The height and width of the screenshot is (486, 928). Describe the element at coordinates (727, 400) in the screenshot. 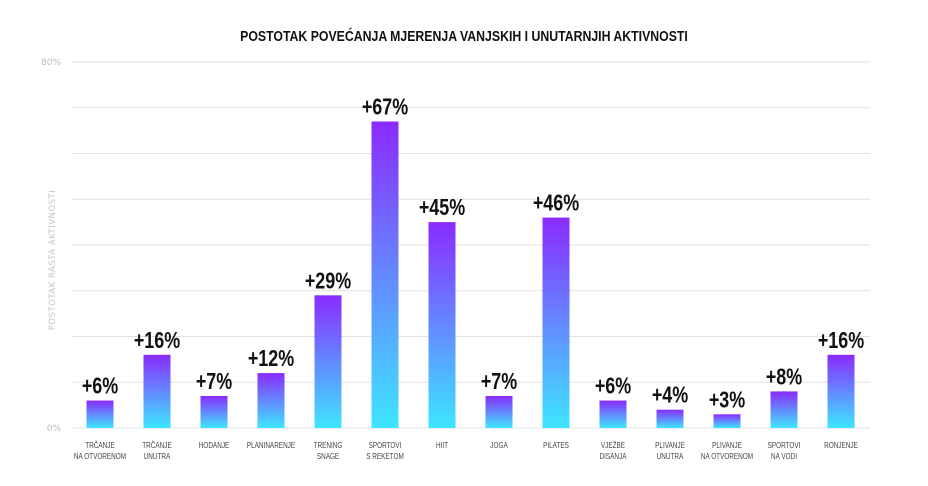

I see `data-label: +3%` at that location.